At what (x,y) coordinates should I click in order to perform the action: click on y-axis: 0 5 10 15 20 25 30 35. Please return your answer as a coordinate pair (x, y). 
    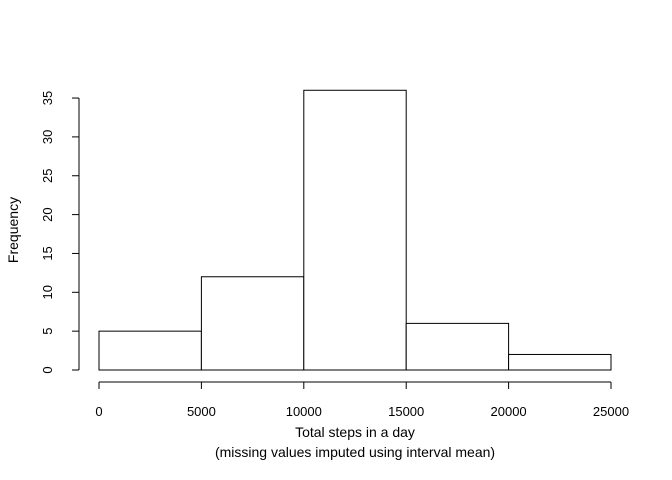
    Looking at the image, I should click on (60, 232).